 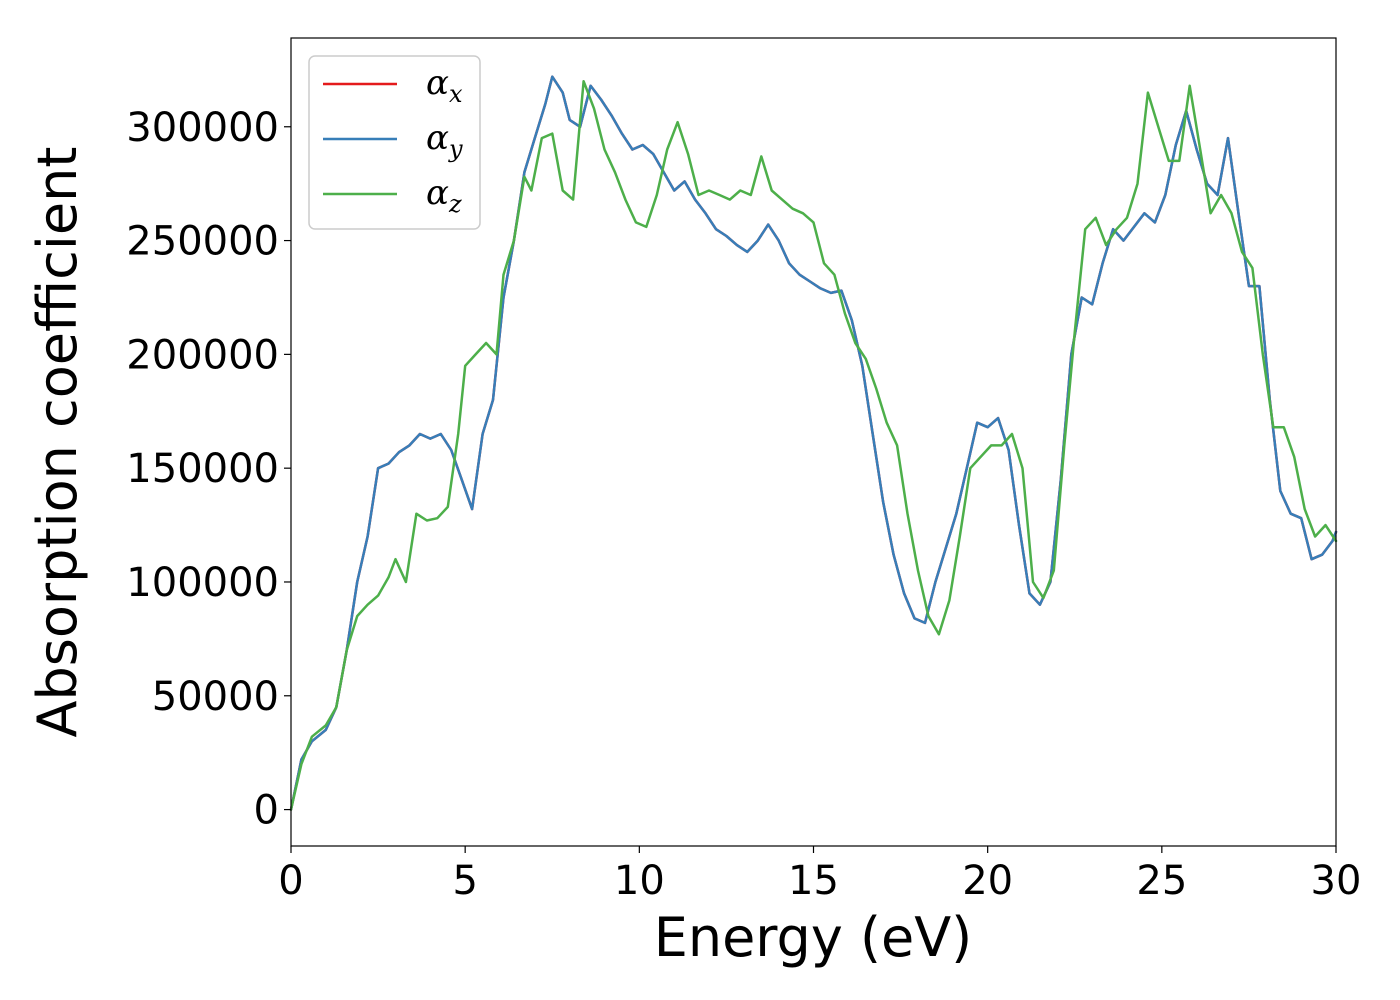 What do you see at coordinates (1161, 881) in the screenshot?
I see `x-tick-label: 25` at bounding box center [1161, 881].